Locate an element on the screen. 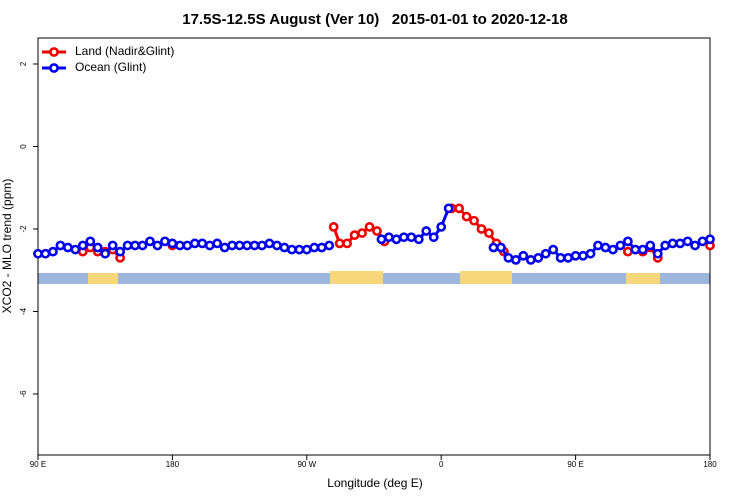  x-axis-label: Longitude (deg E) is located at coordinates (374, 483).